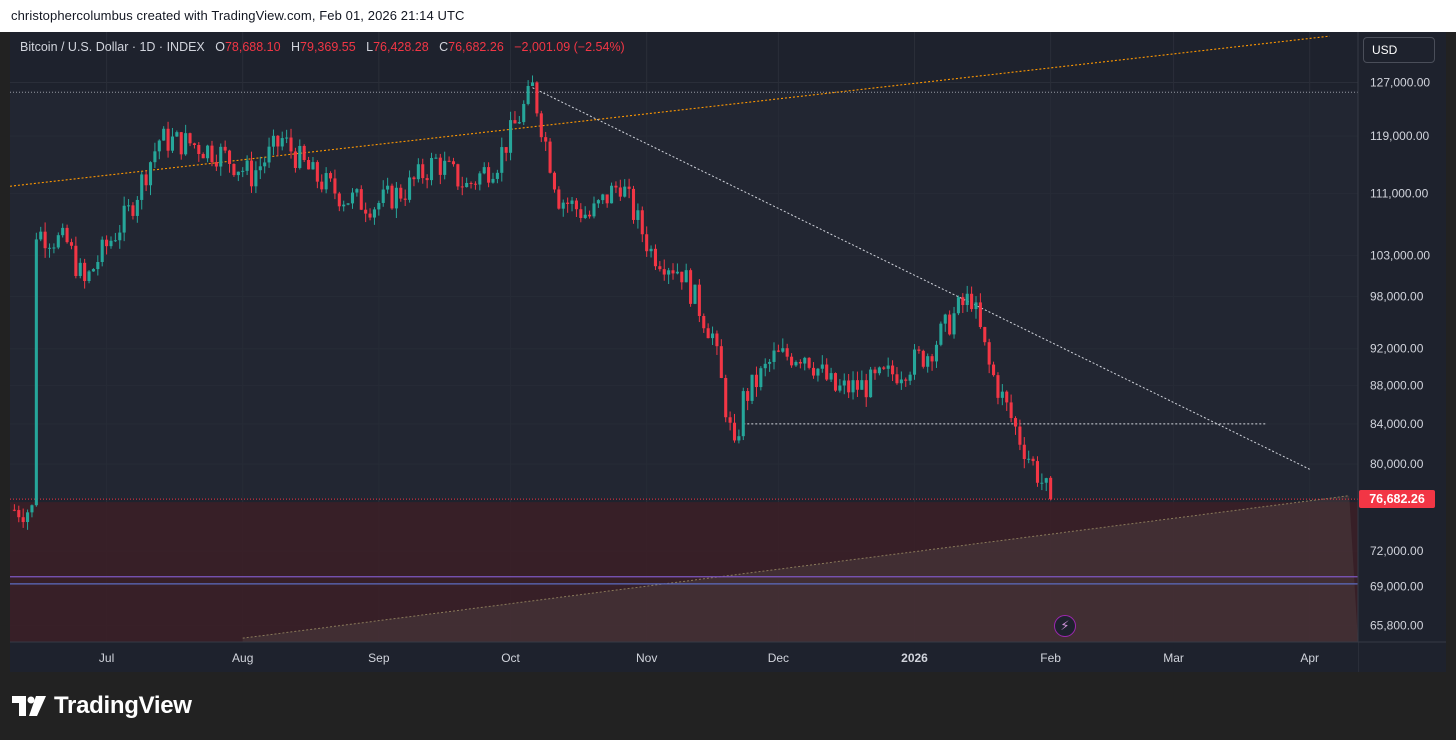  Describe the element at coordinates (1399, 194) in the screenshot. I see `y-tick-label: 111,000.00` at that location.